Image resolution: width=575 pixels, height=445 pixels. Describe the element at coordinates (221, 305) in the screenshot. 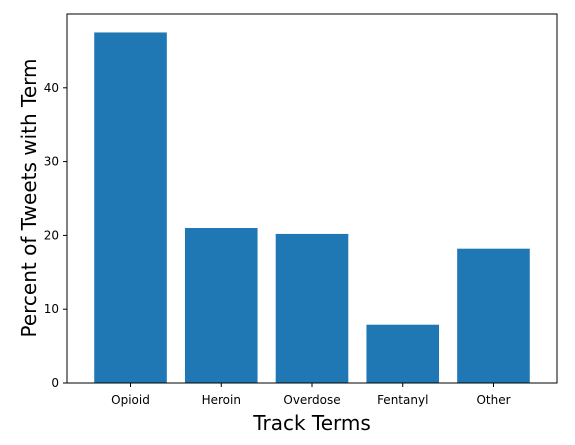

I see `bar-heroin` at that location.